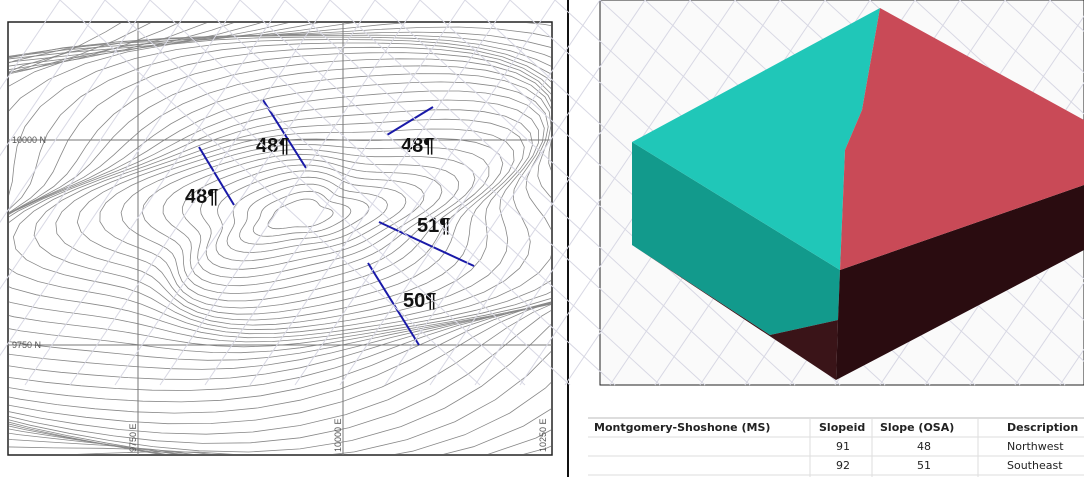 The height and width of the screenshot is (477, 1084). Describe the element at coordinates (1035, 446) in the screenshot. I see `table-cell: Northwest` at that location.